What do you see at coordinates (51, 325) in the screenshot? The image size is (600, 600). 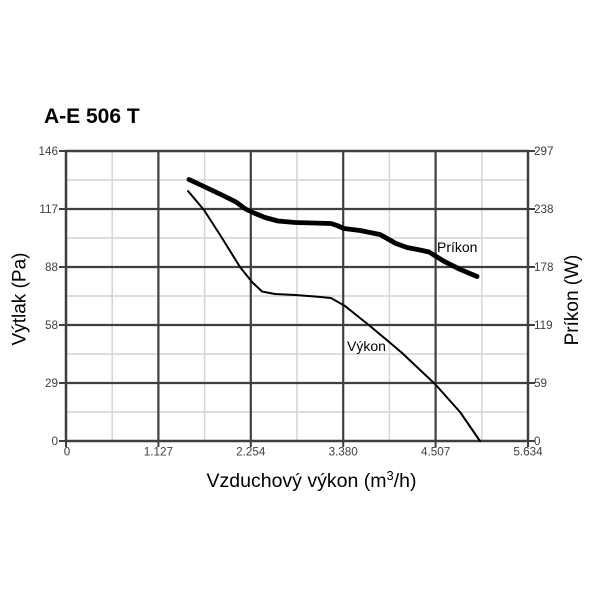 I see `svg-text: 58` at bounding box center [51, 325].